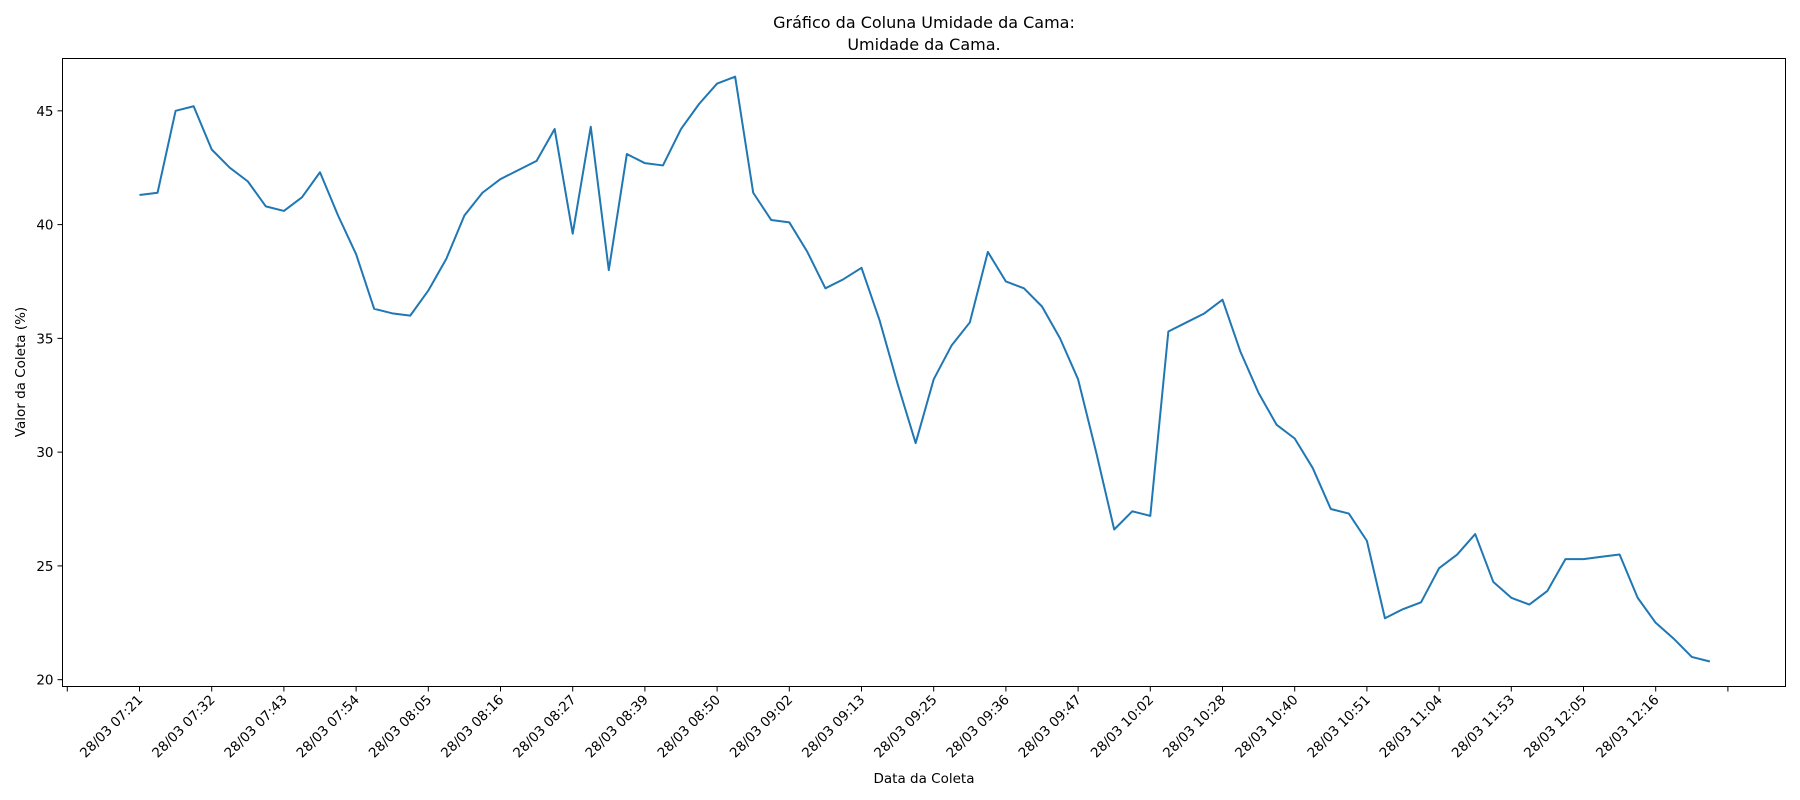  Describe the element at coordinates (44, 112) in the screenshot. I see `y-tick-label: 45` at that location.